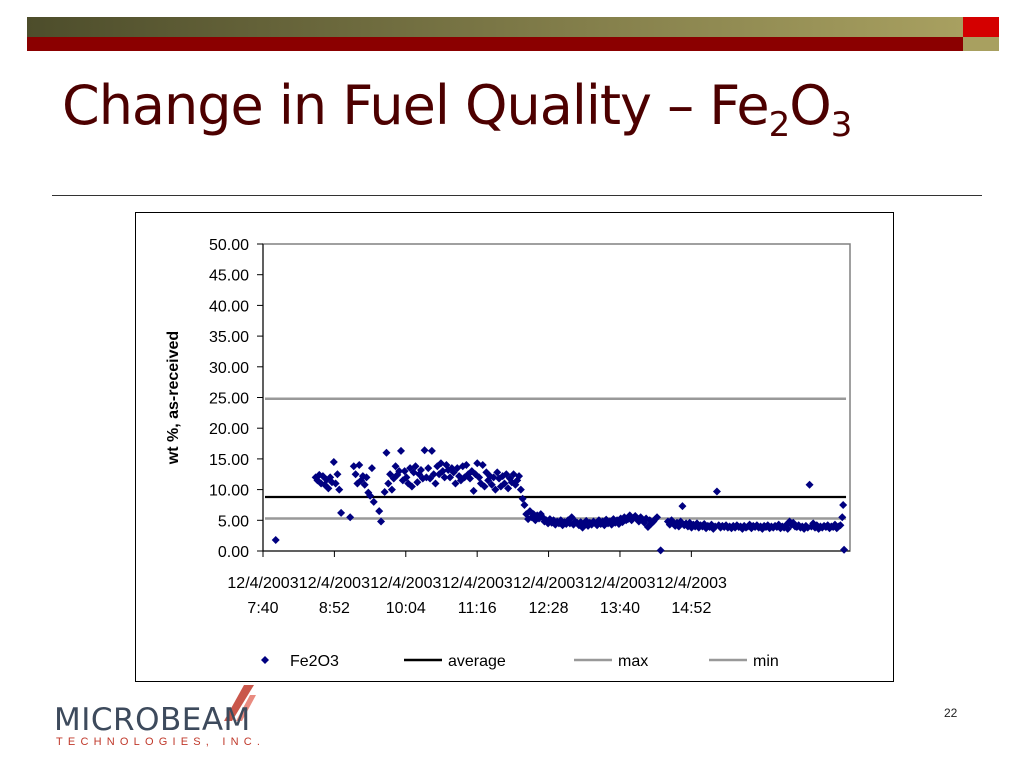 Image resolution: width=1024 pixels, height=768 pixels. I want to click on page-number: 22, so click(951, 713).